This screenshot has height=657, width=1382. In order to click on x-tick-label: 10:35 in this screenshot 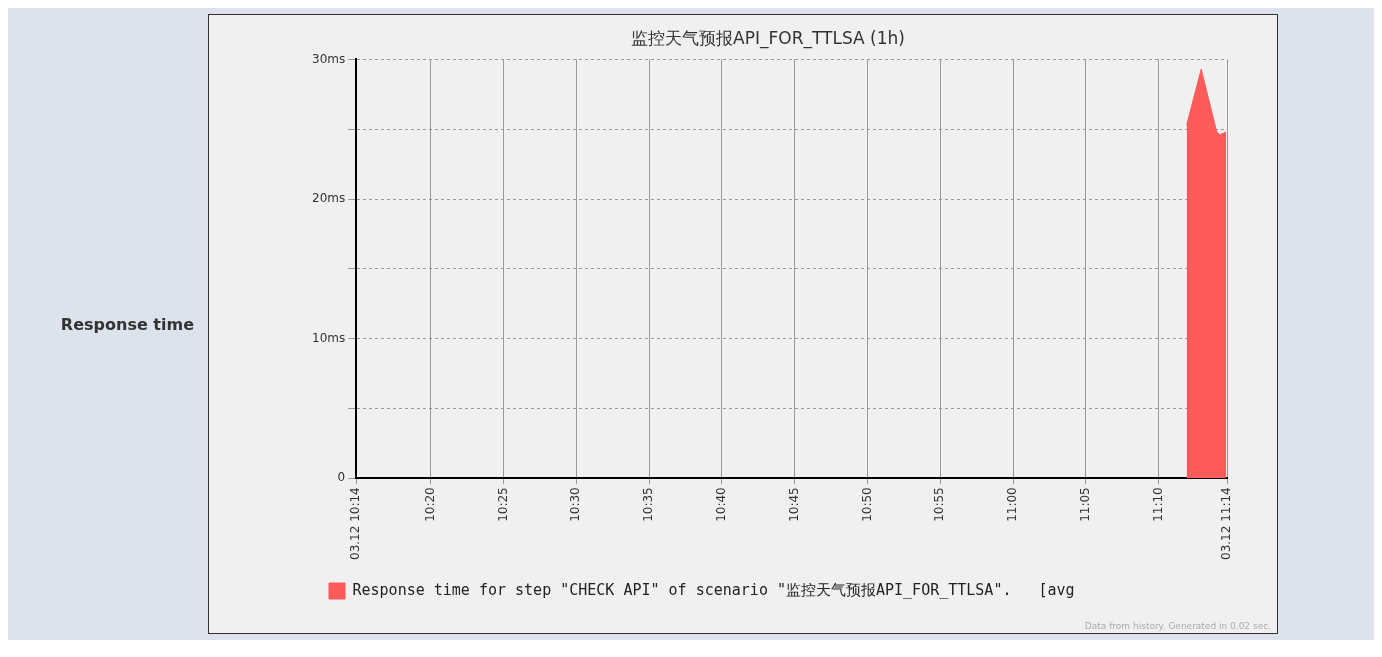, I will do `click(648, 504)`.